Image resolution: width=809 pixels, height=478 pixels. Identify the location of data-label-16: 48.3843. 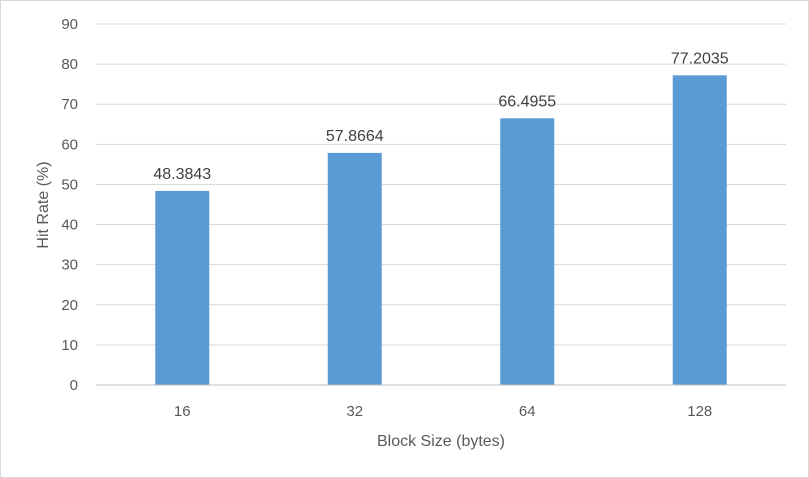
(182, 174).